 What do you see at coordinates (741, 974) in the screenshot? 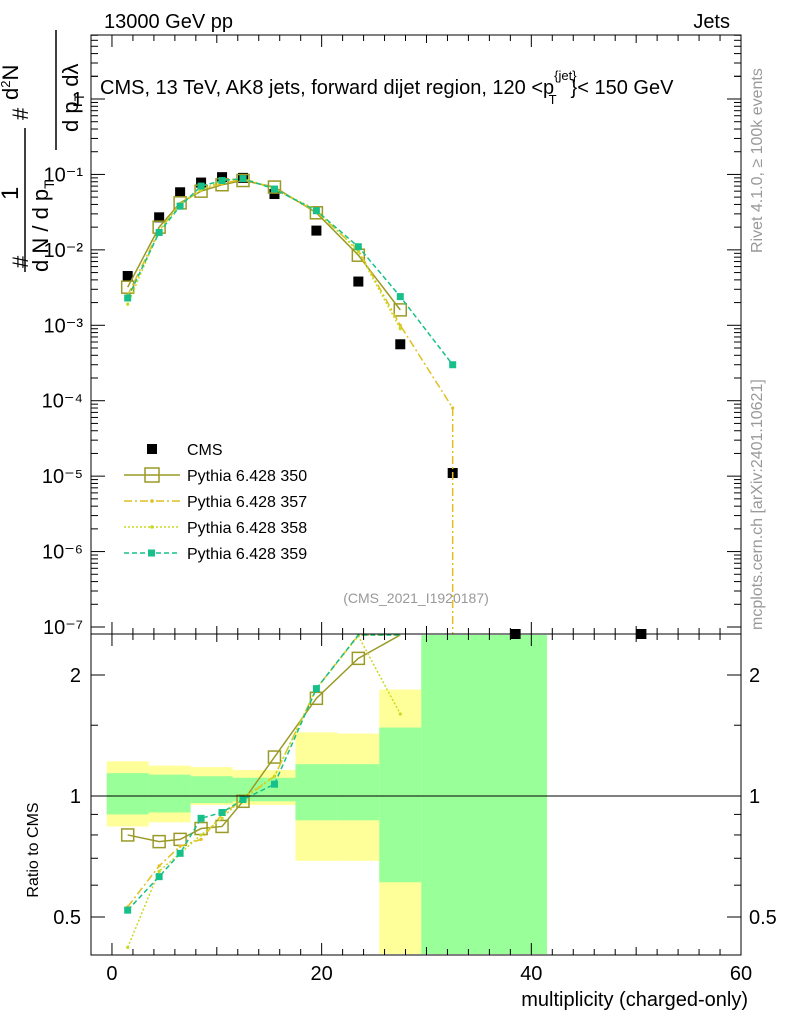
I see `x-tick-label: 60` at bounding box center [741, 974].